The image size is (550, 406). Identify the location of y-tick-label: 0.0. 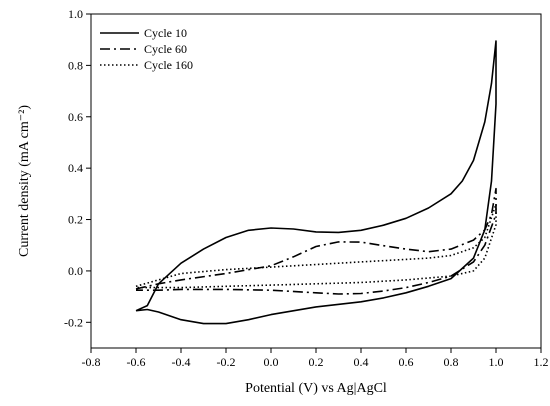
(75, 271).